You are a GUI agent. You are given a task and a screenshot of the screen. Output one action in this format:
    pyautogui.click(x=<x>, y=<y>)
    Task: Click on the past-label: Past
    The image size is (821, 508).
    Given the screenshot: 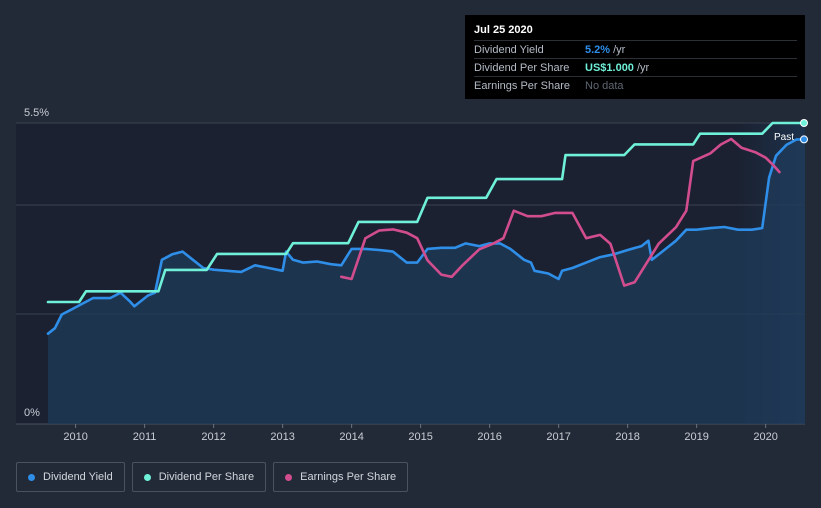 What is the action you would take?
    pyautogui.click(x=784, y=137)
    